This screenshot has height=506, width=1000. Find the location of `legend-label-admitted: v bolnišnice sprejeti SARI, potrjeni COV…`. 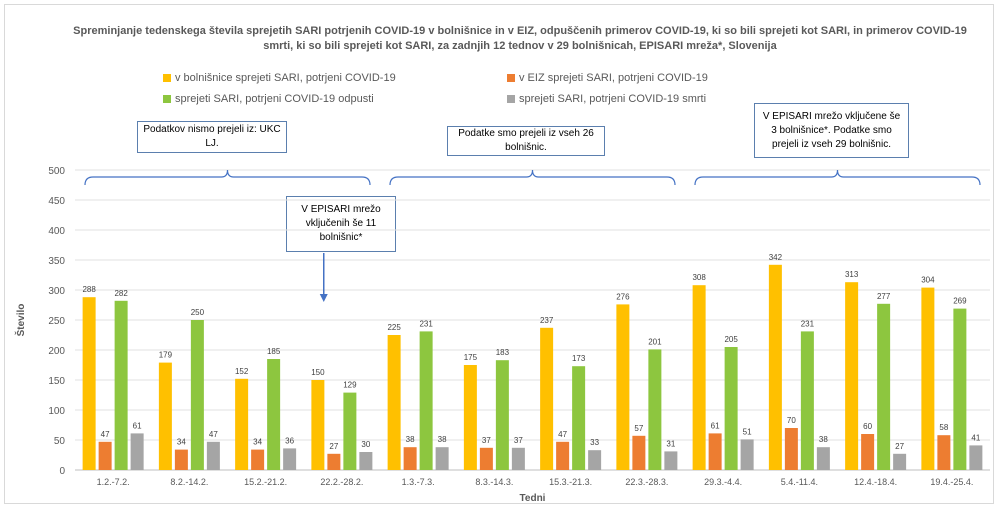

legend-label-admitted: v bolnišnice sprejeti SARI, potrjeni COV… is located at coordinates (285, 78).